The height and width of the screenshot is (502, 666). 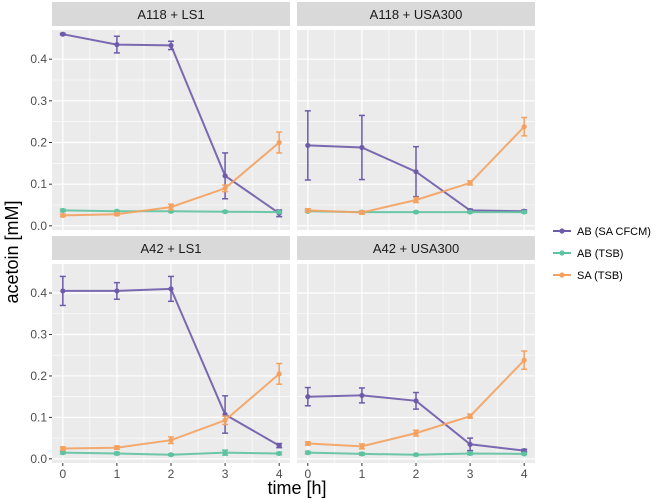 What do you see at coordinates (614, 232) in the screenshot?
I see `legend-label: AB (SA CFCM)` at bounding box center [614, 232].